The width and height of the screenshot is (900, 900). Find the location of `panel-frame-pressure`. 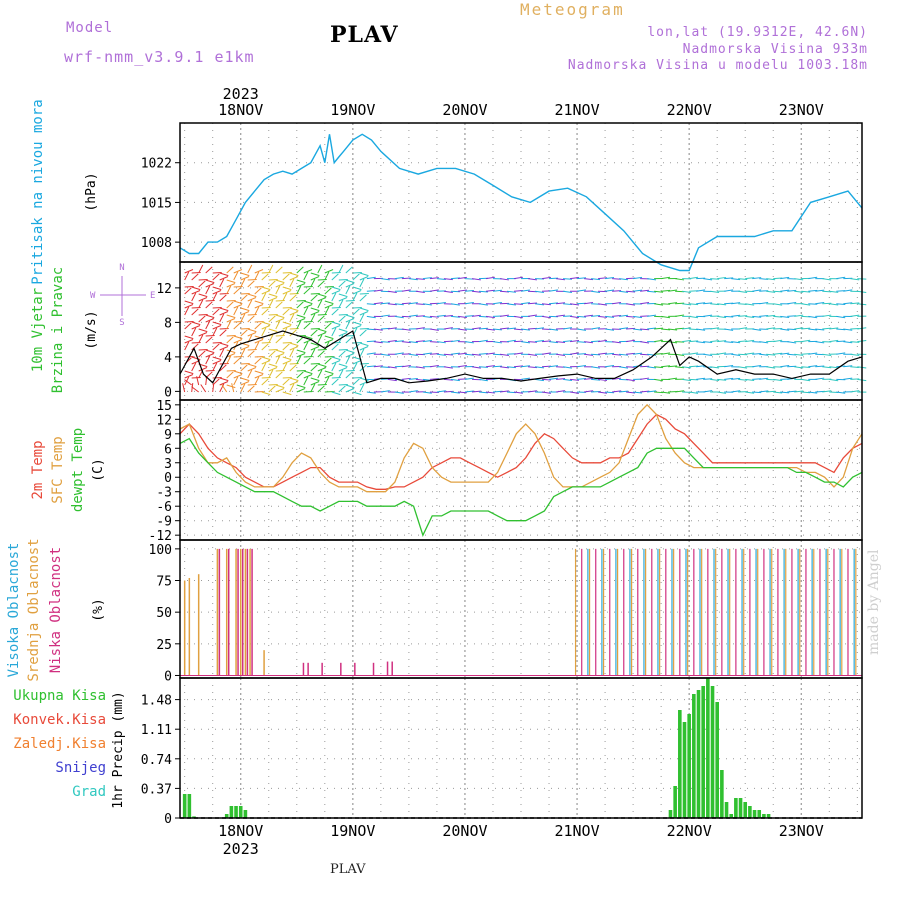

panel-frame-pressure is located at coordinates (521, 192).